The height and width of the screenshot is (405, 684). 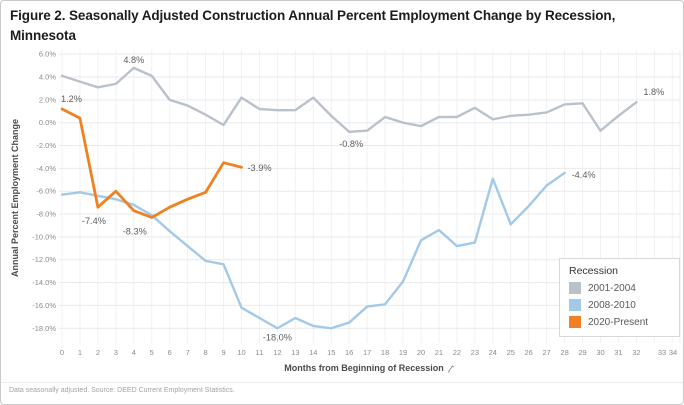 I want to click on x-tick-label: 17, so click(x=367, y=352).